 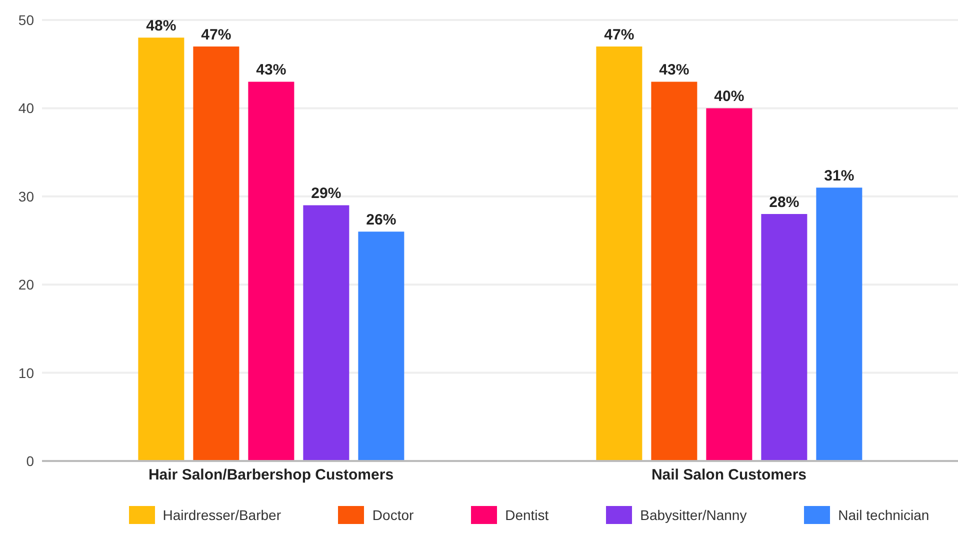 What do you see at coordinates (26, 372) in the screenshot?
I see `y-tick-label: 10` at bounding box center [26, 372].